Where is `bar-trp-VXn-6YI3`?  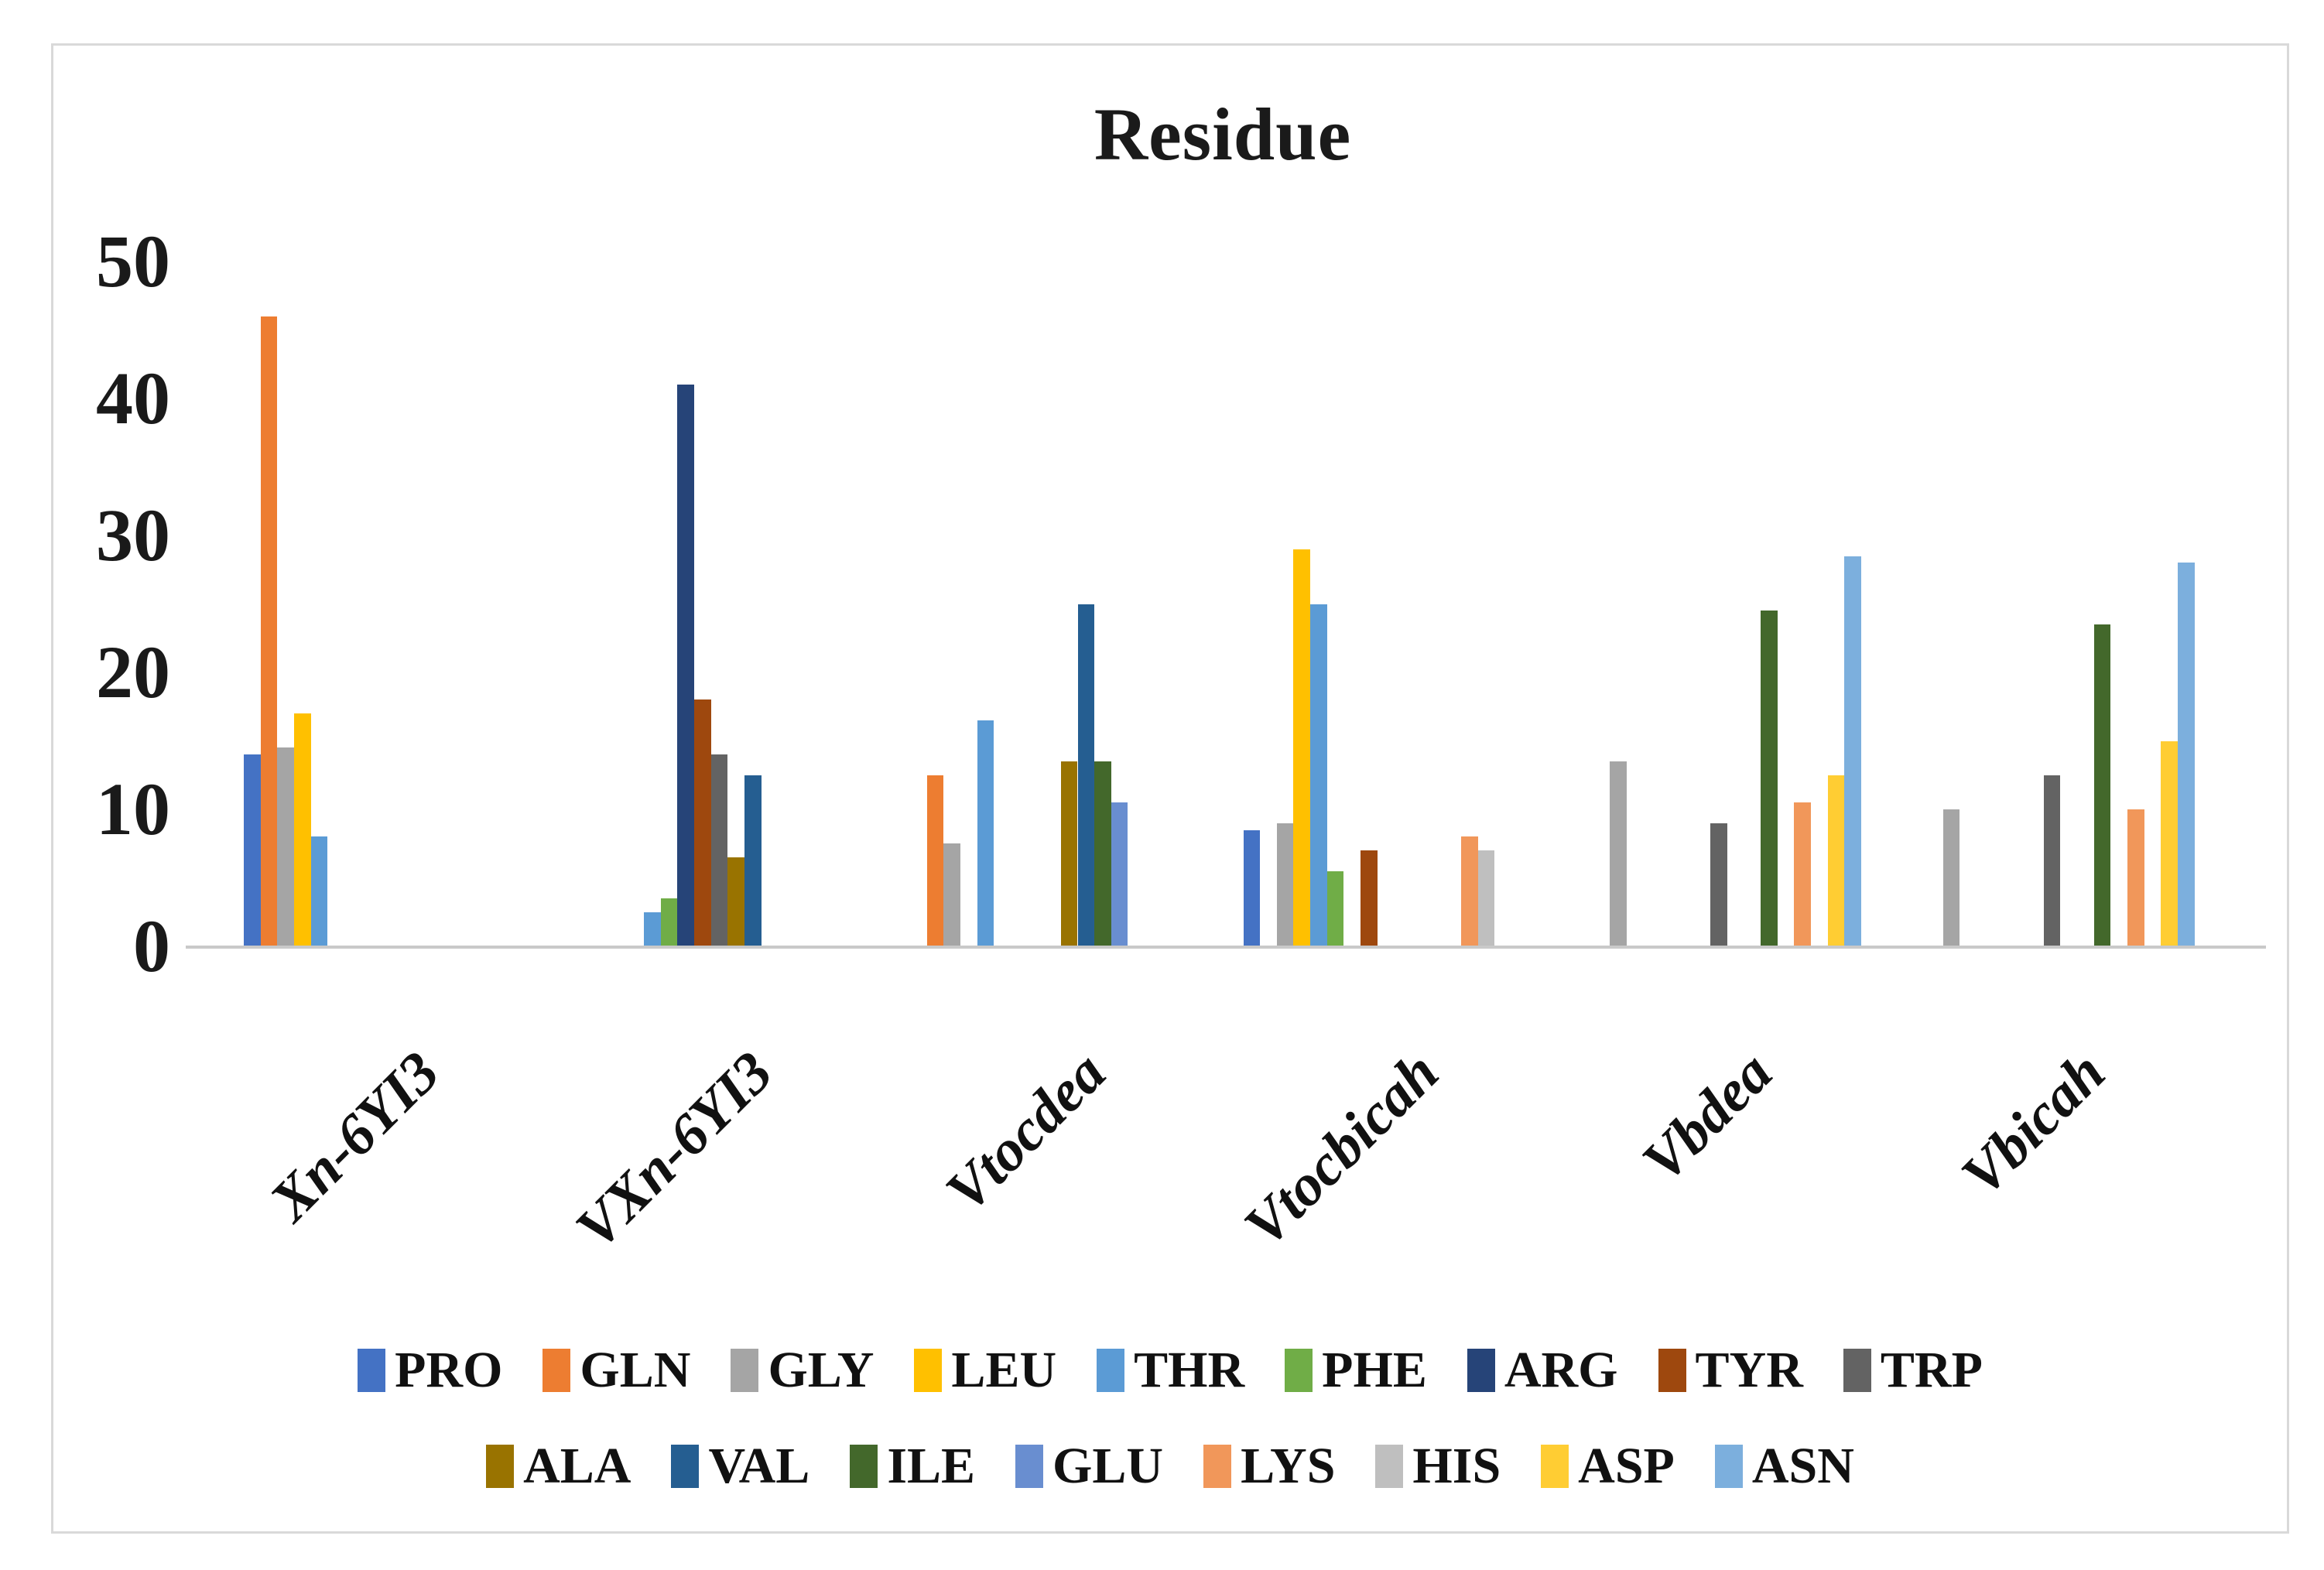
bar-trp-VXn-6YI3 is located at coordinates (719, 850).